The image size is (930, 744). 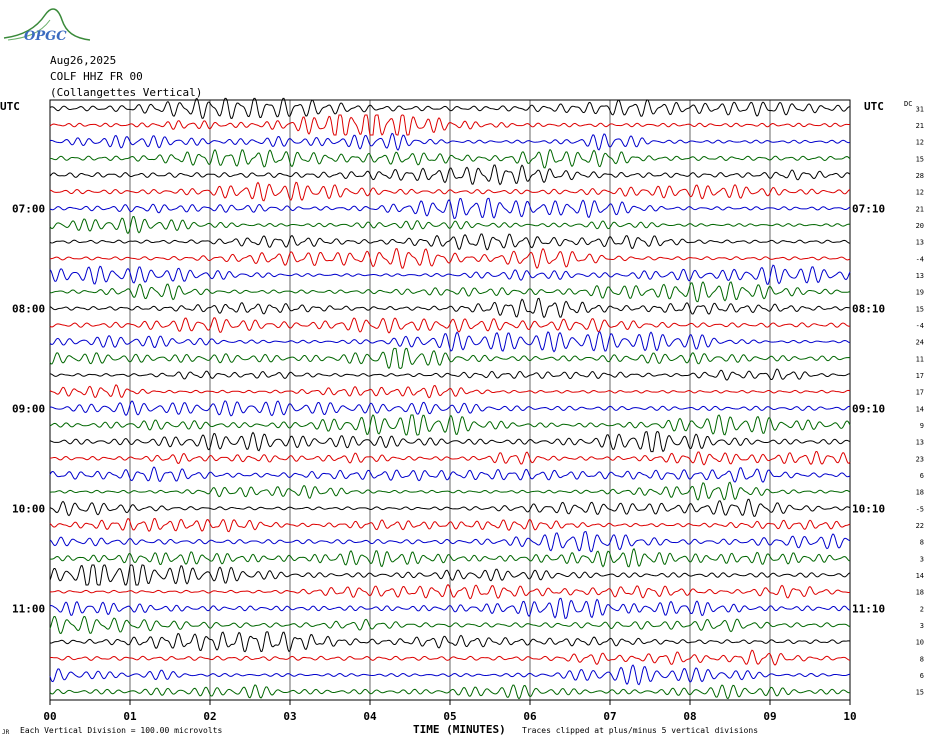 What do you see at coordinates (28, 608) in the screenshot?
I see `left-hour-label: 11:00` at bounding box center [28, 608].